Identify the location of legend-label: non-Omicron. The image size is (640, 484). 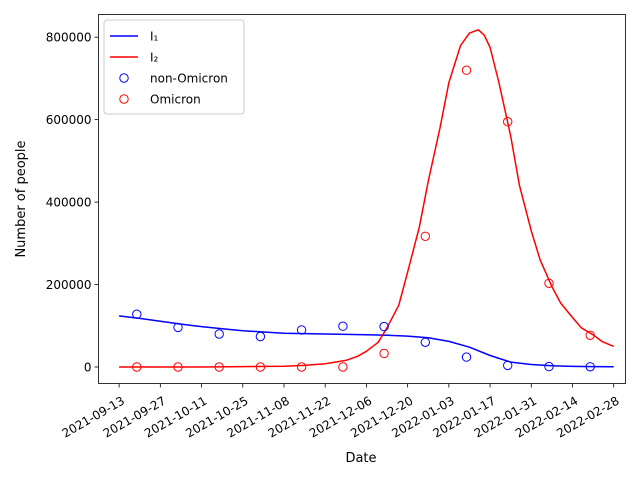
(189, 79).